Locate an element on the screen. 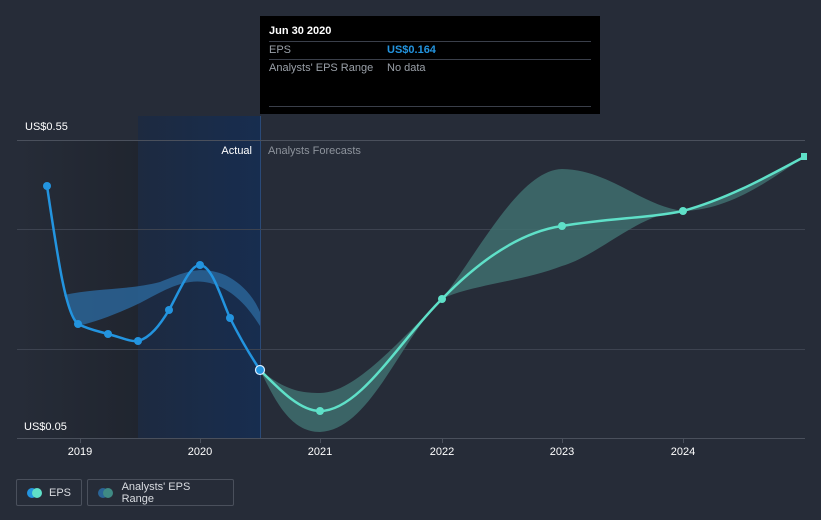 The height and width of the screenshot is (520, 821). tooltip-range-label: Analysts' EPS Range is located at coordinates (321, 68).